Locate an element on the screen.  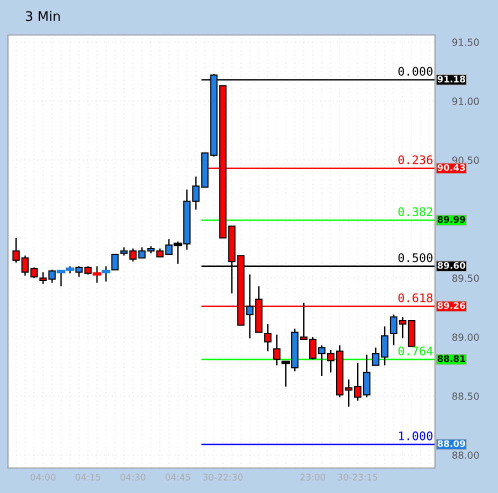
ref-line-label: 88.09 is located at coordinates (452, 444).